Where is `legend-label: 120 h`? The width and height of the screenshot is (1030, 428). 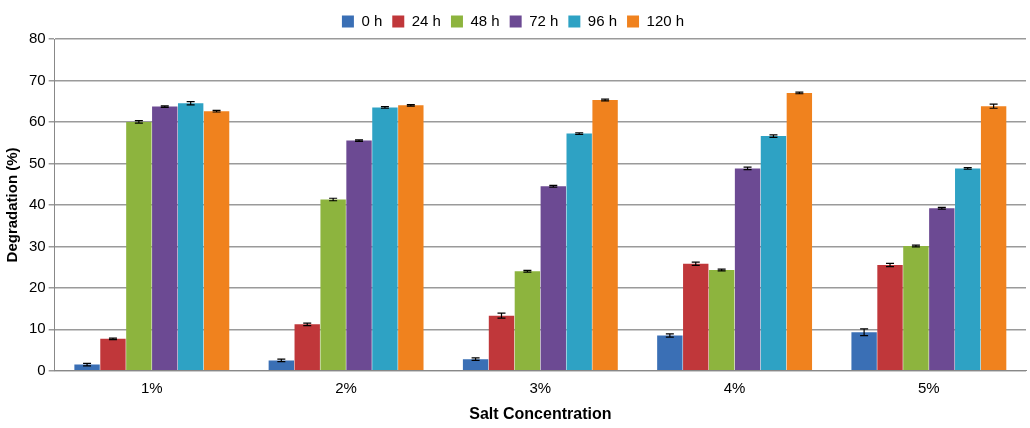 legend-label: 120 h is located at coordinates (665, 20).